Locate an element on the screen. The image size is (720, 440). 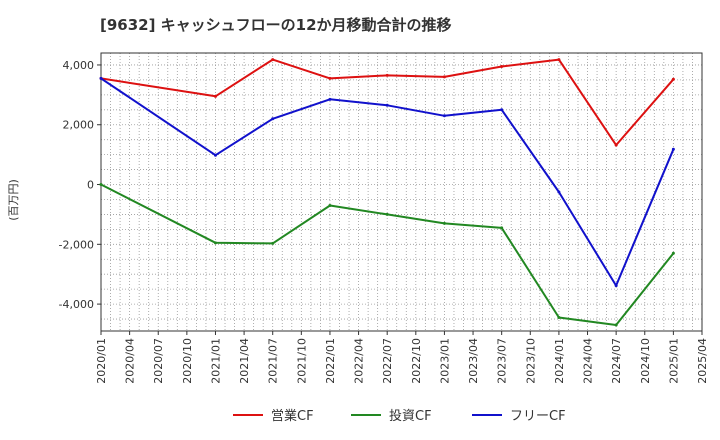
y-tick-label: -2,000 is located at coordinates (76, 244).